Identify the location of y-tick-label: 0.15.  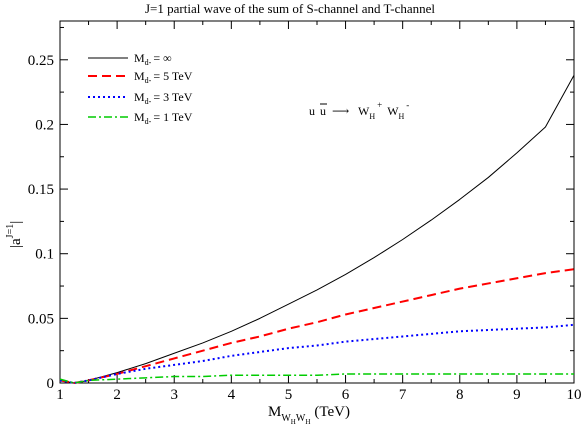
(41, 190).